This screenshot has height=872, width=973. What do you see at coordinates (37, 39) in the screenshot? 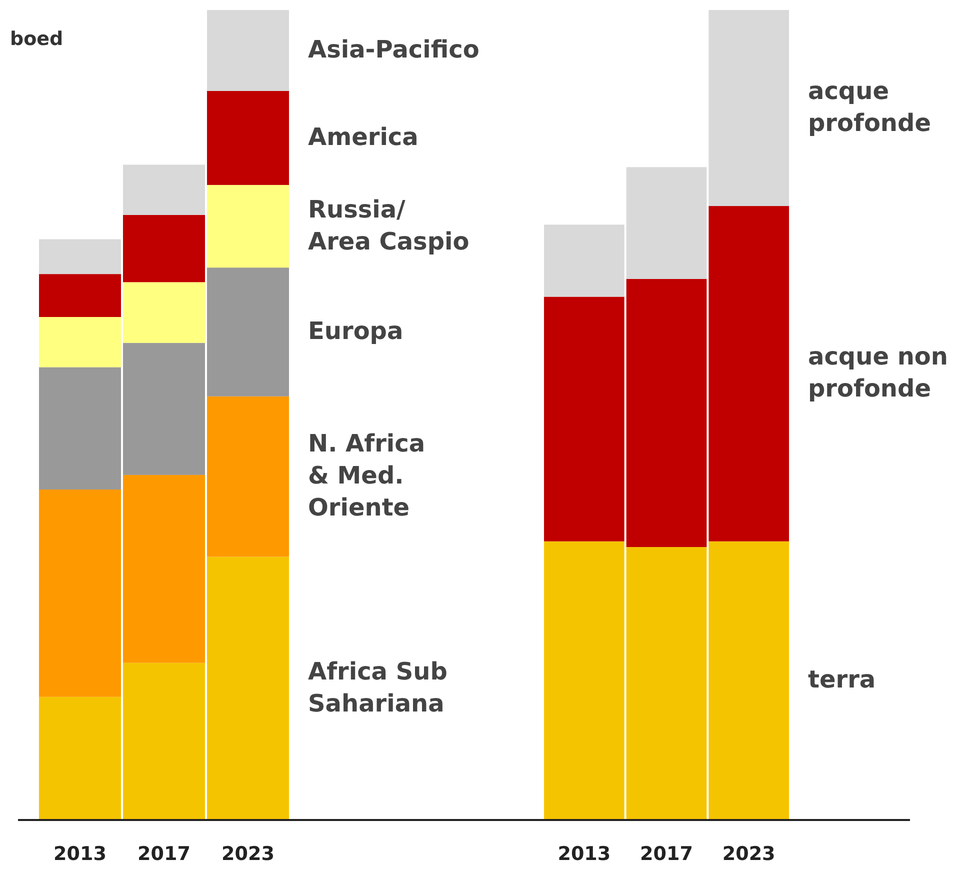
I see `y-axis-title: boed` at bounding box center [37, 39].